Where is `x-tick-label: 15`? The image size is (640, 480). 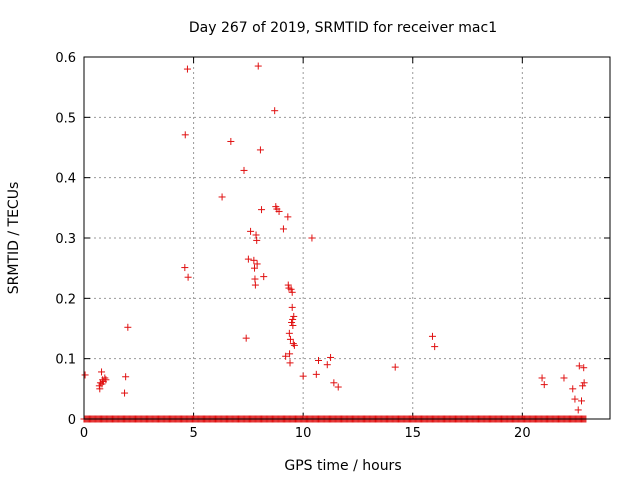
x-tick-label: 15 is located at coordinates (412, 433).